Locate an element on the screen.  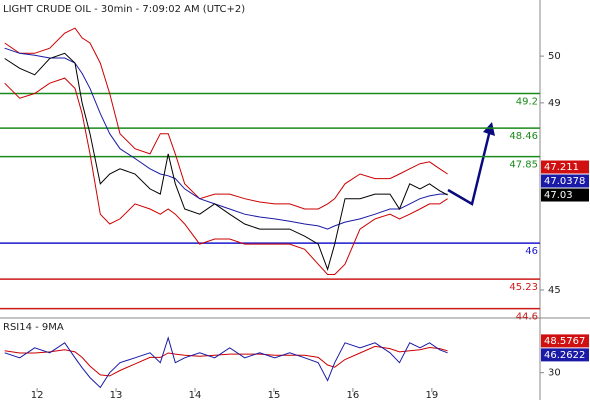
x-tick-label: 16 is located at coordinates (353, 395).